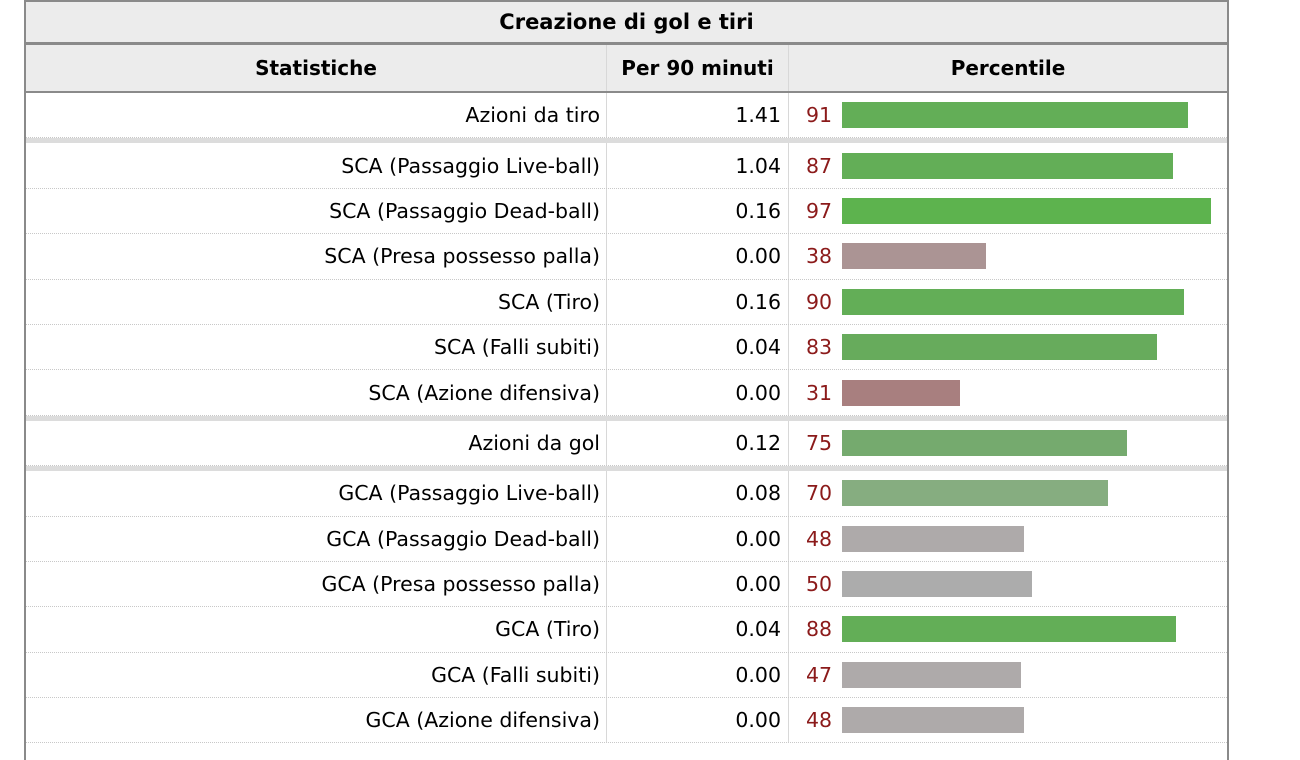 The image size is (1300, 760). What do you see at coordinates (819, 584) in the screenshot?
I see `percentile-value: 50` at bounding box center [819, 584].